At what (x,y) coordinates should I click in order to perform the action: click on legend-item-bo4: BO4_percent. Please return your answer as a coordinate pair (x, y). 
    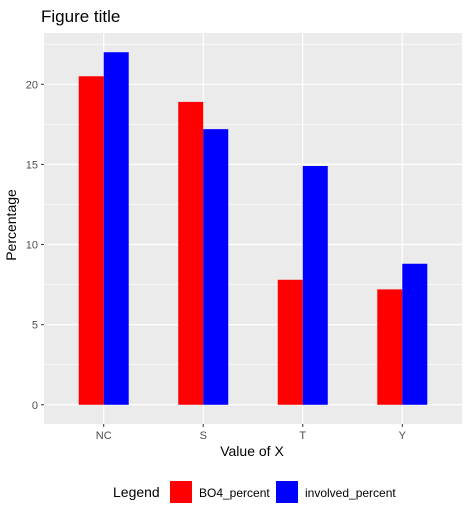
    Looking at the image, I should click on (220, 492).